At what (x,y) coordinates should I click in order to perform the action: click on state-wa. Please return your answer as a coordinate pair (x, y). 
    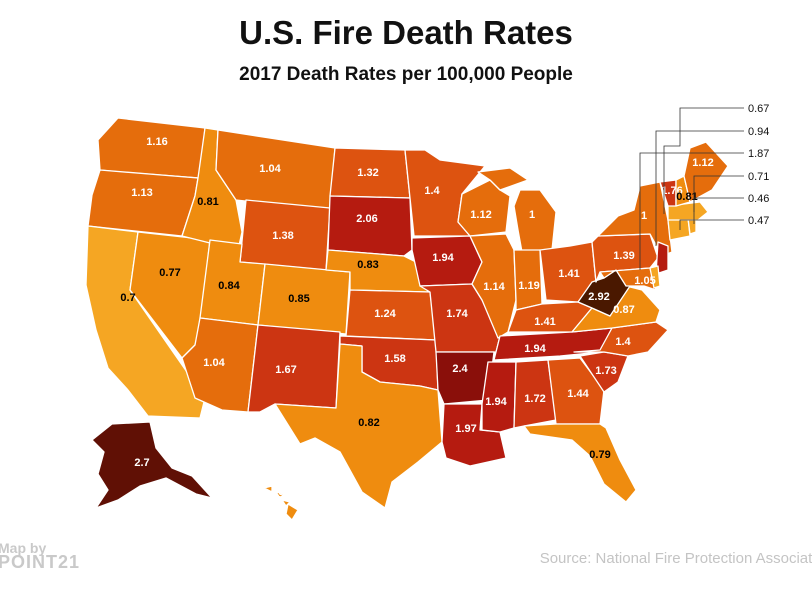
    Looking at the image, I should click on (151, 148).